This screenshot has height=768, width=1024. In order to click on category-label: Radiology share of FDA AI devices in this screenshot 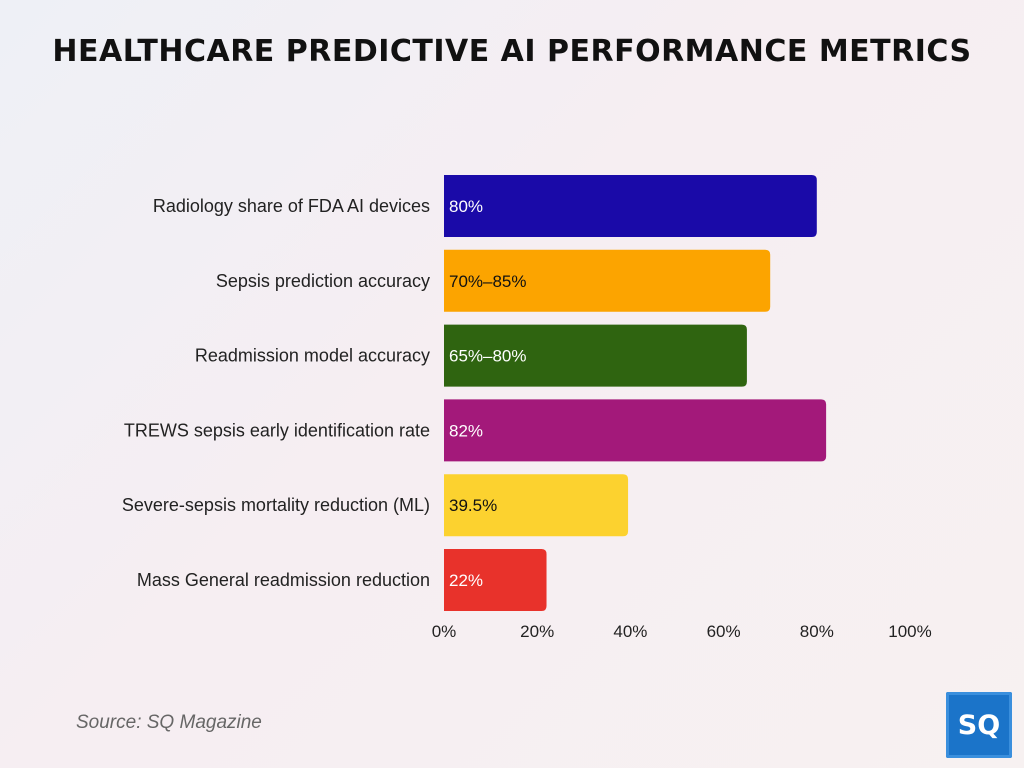, I will do `click(291, 206)`.